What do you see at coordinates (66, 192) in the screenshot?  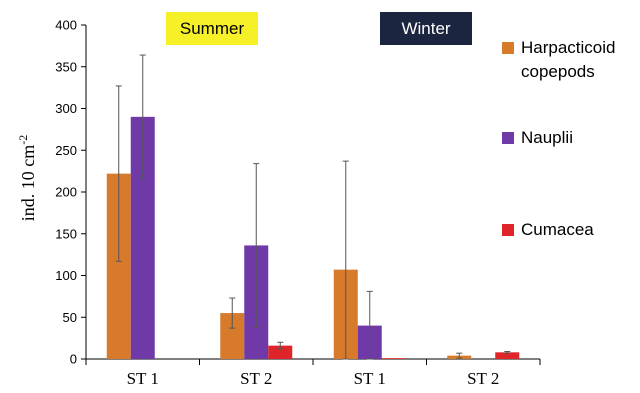 I see `y-tick-label: 200` at bounding box center [66, 192].